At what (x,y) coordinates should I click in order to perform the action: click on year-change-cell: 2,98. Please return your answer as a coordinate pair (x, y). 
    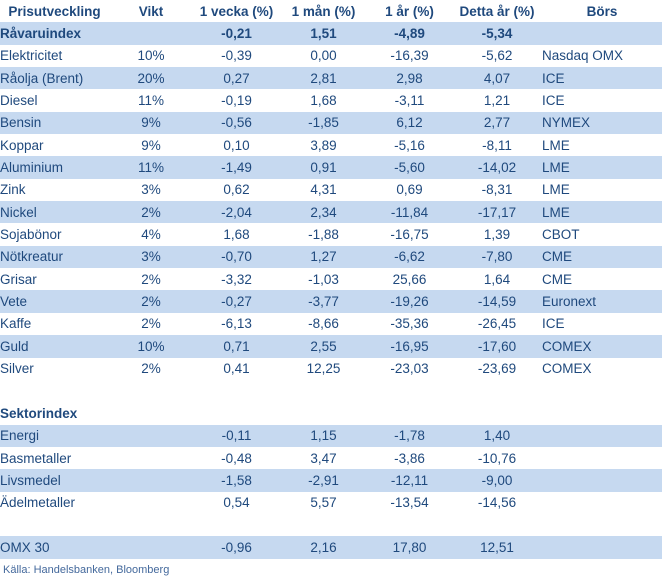
    Looking at the image, I should click on (409, 78).